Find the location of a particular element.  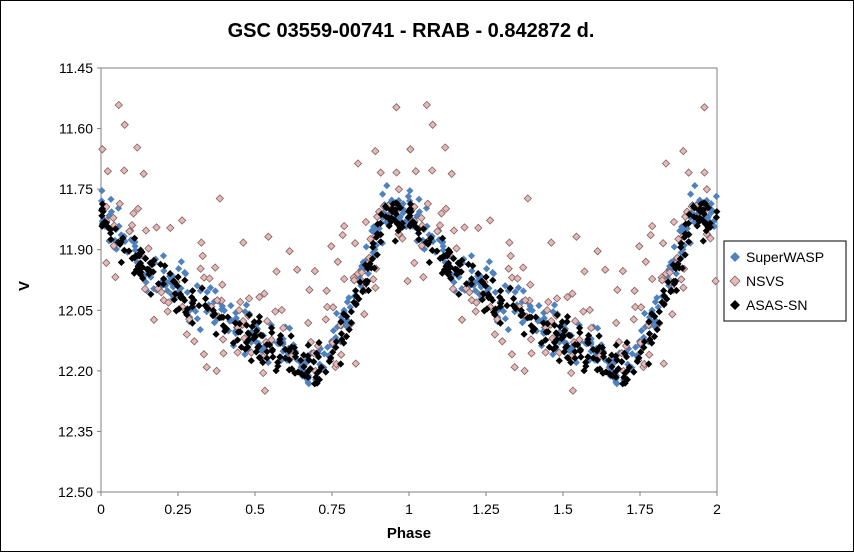

y-tick-label: 11.60 is located at coordinates (76, 129).